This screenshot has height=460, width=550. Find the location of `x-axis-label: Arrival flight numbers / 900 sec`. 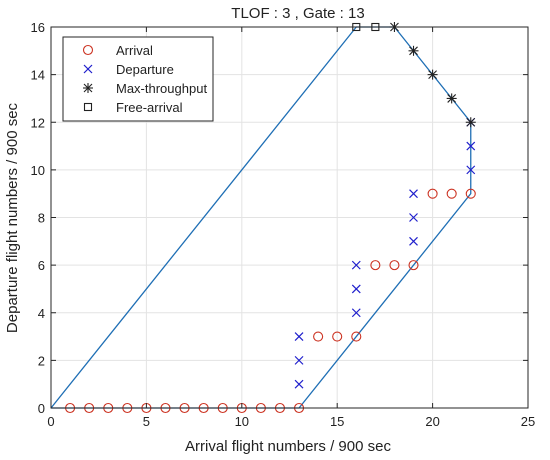

x-axis-label: Arrival flight numbers / 900 sec is located at coordinates (288, 446).